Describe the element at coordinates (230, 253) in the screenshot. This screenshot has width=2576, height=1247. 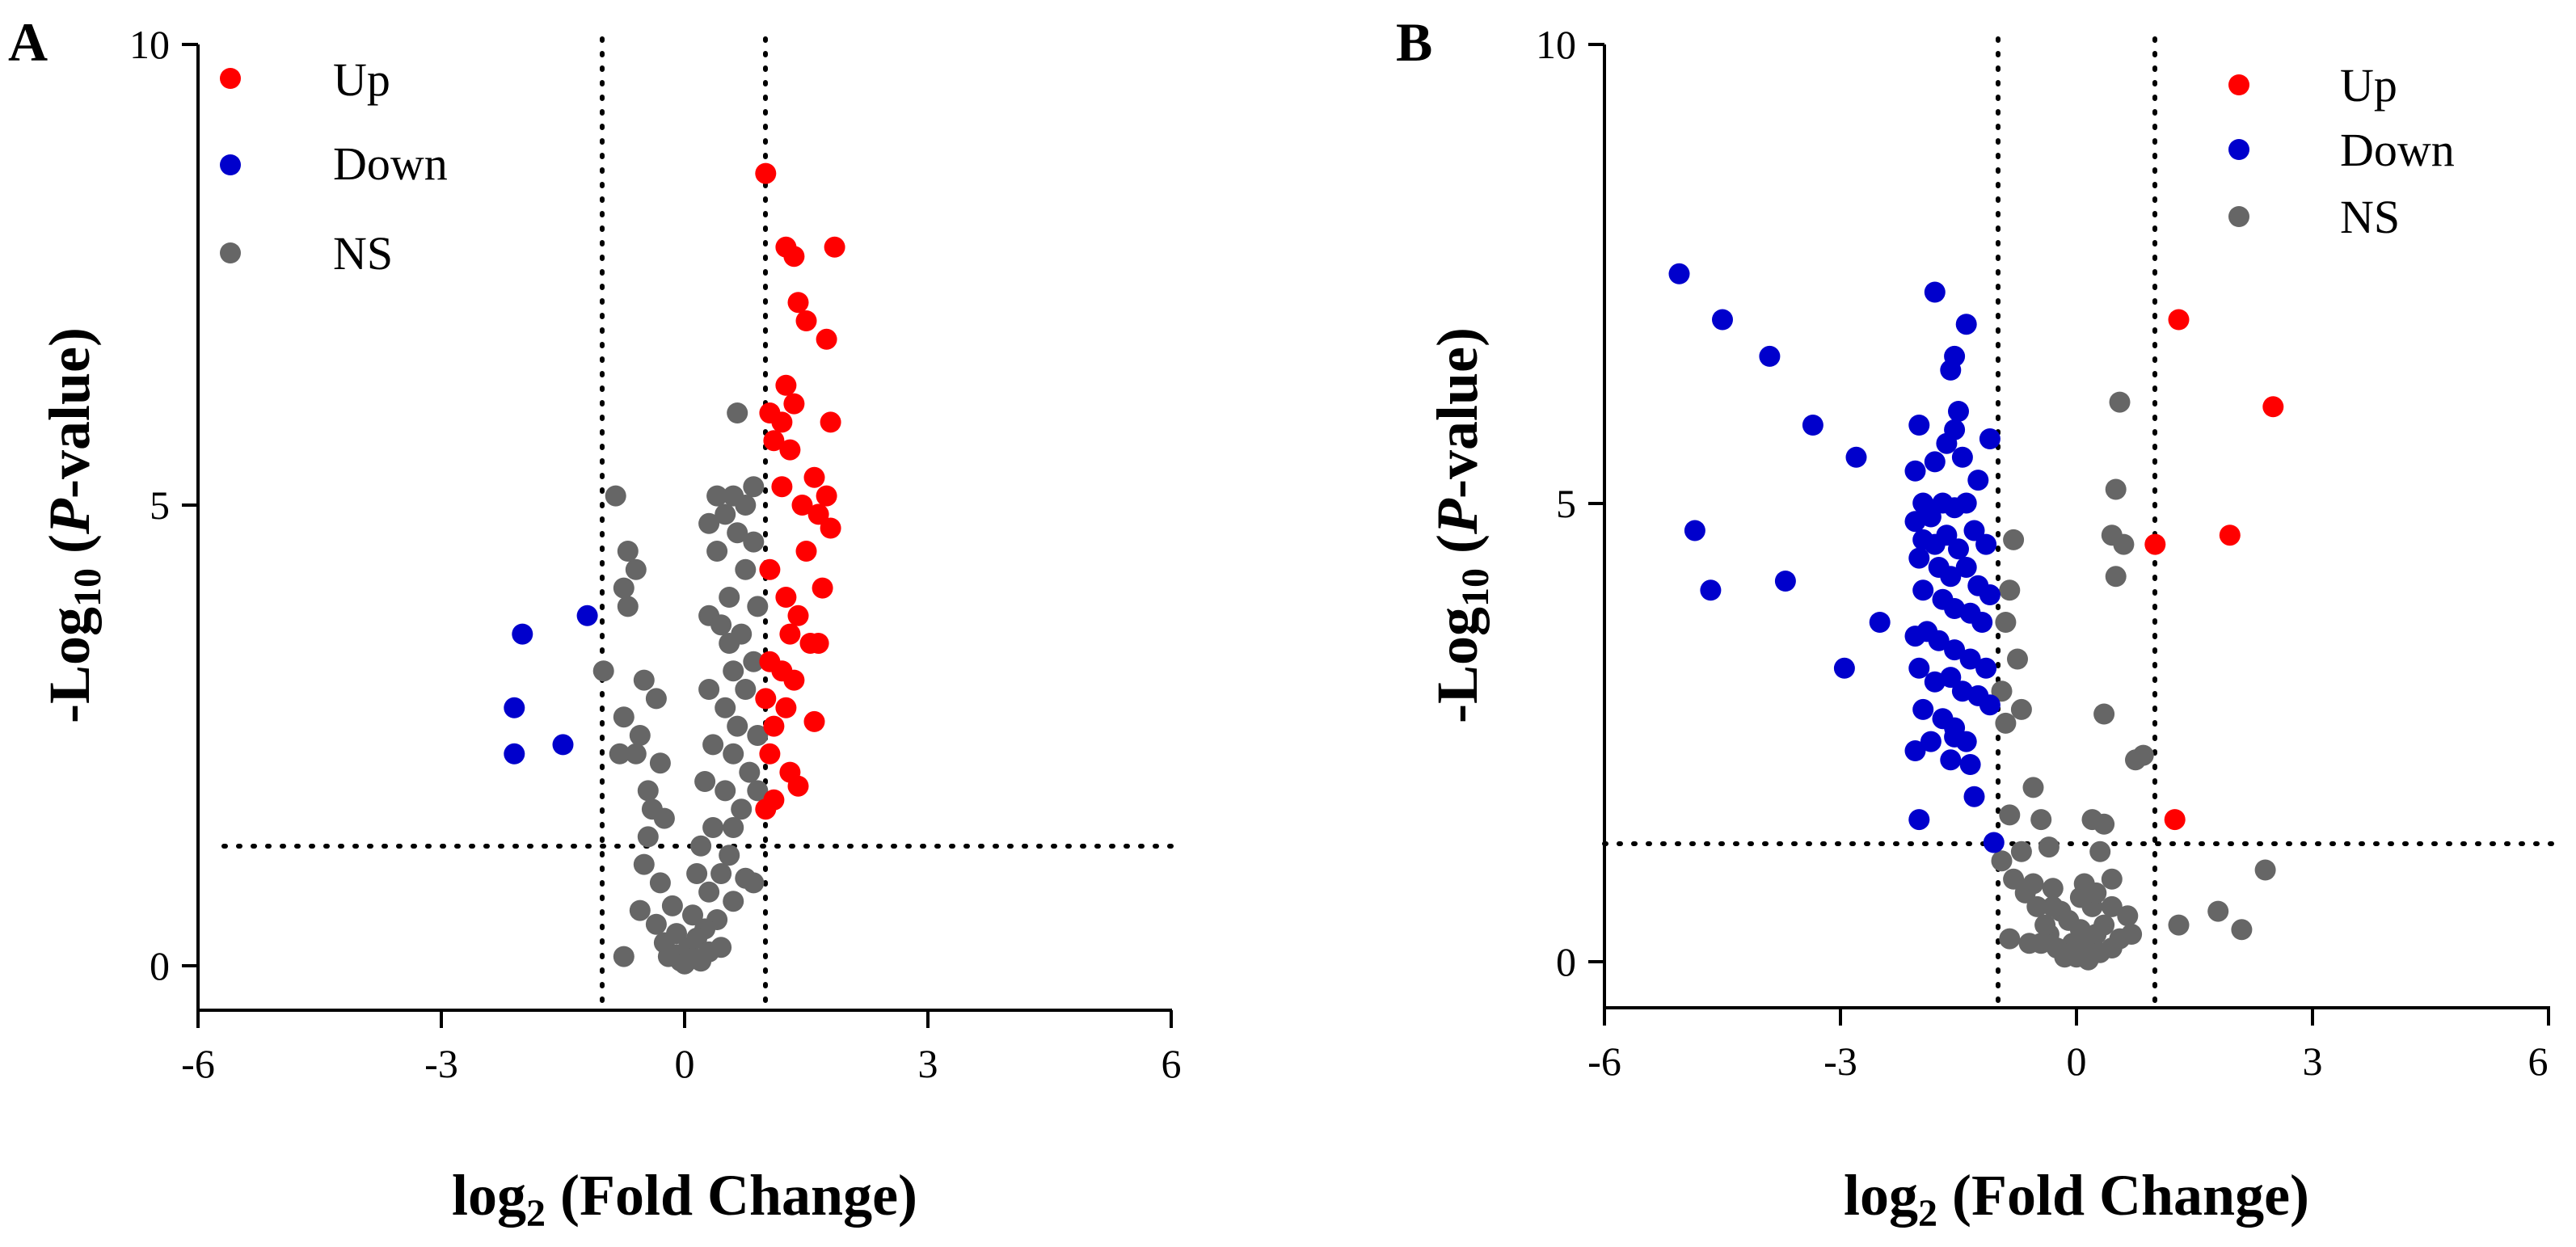
I see `legend-marker-ns-a` at that location.